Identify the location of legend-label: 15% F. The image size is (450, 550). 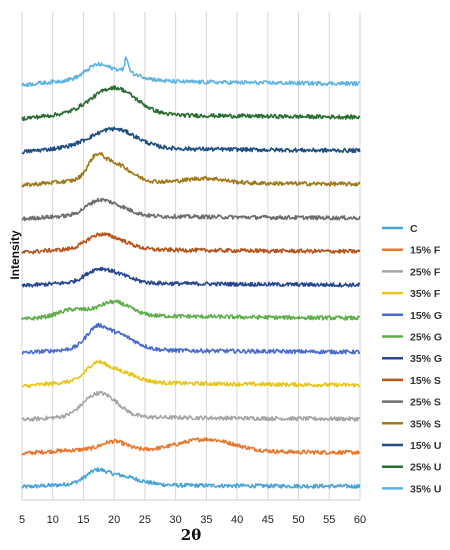
(425, 251).